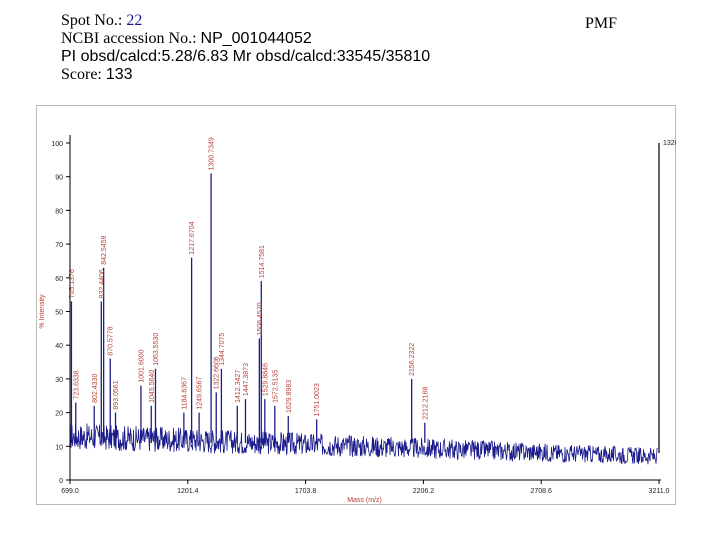 The image size is (720, 540). I want to click on spot-number-value: 22, so click(134, 20).